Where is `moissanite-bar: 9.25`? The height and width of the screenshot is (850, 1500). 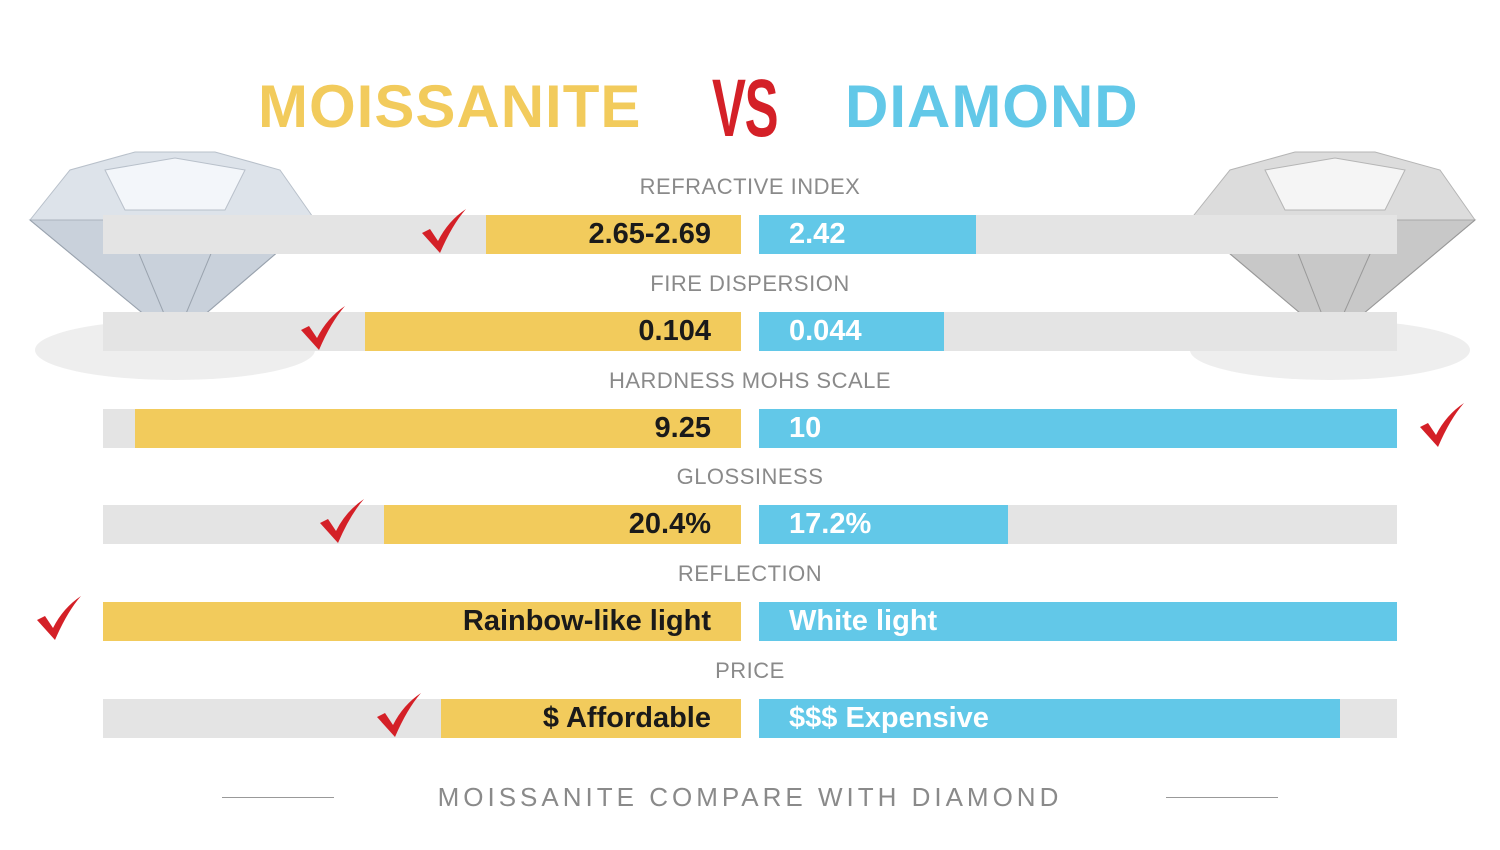 moissanite-bar: 9.25 is located at coordinates (437, 428).